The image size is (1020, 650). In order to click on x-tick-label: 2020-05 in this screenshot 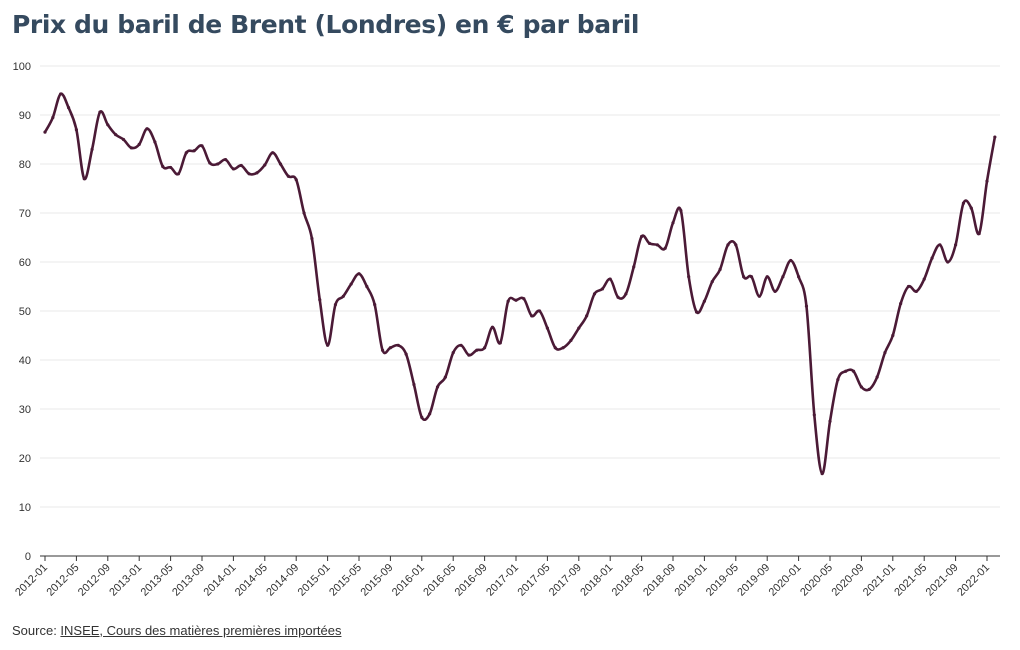, I will do `click(816, 580)`.